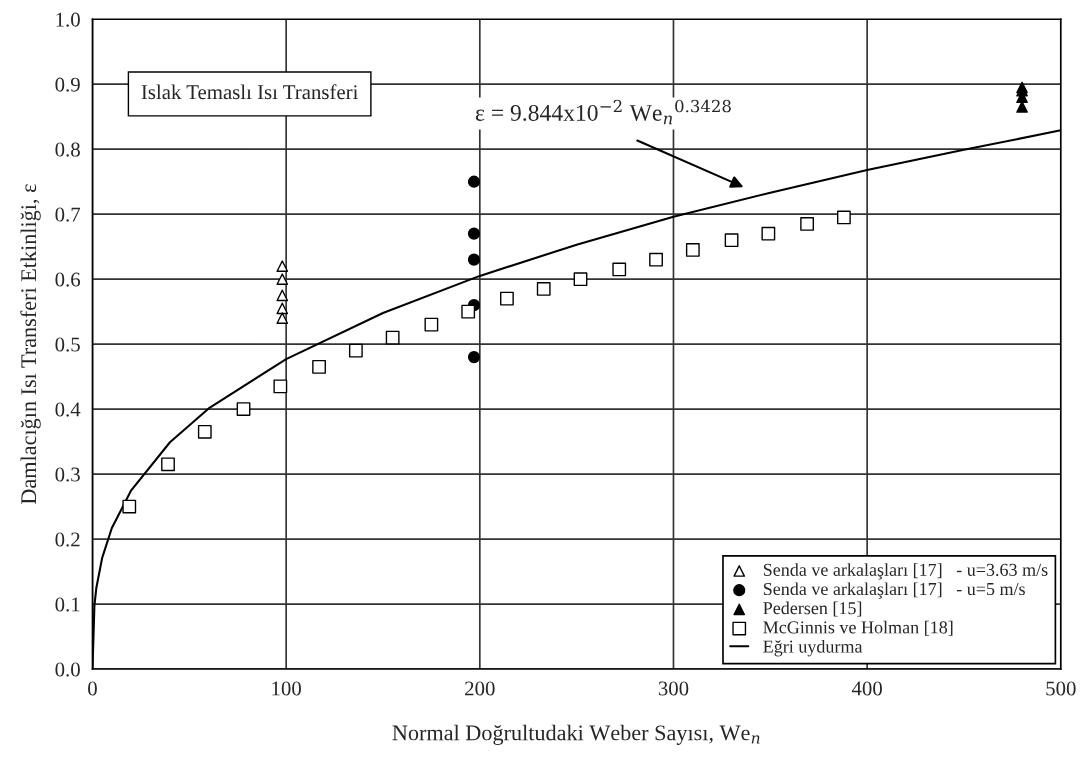  Describe the element at coordinates (68, 19) in the screenshot. I see `y-tick-label: 1.0` at that location.